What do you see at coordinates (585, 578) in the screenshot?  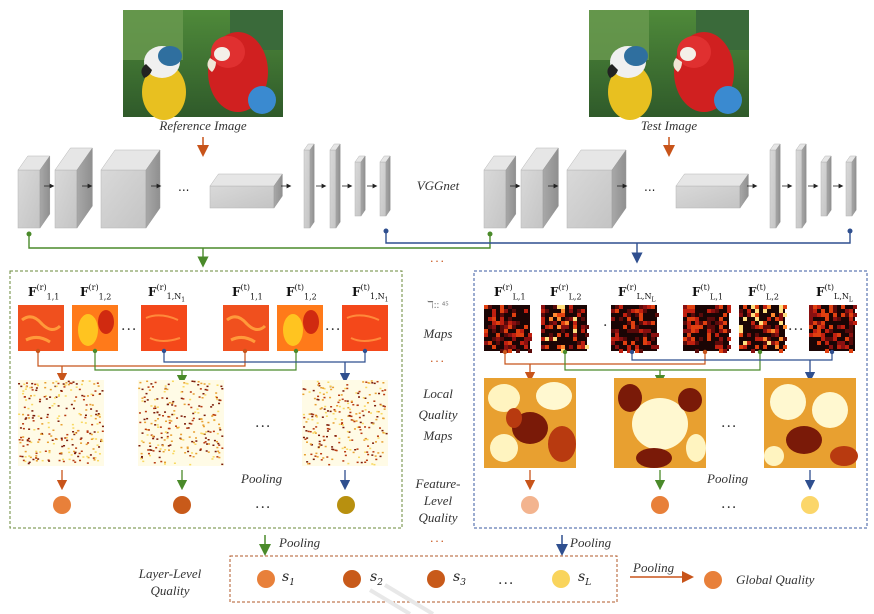 I see `layer-score-label: sL` at bounding box center [585, 578].